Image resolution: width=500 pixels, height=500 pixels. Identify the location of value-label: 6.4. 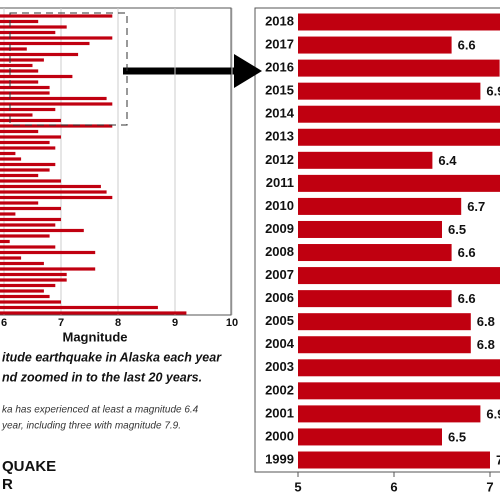
(447, 160).